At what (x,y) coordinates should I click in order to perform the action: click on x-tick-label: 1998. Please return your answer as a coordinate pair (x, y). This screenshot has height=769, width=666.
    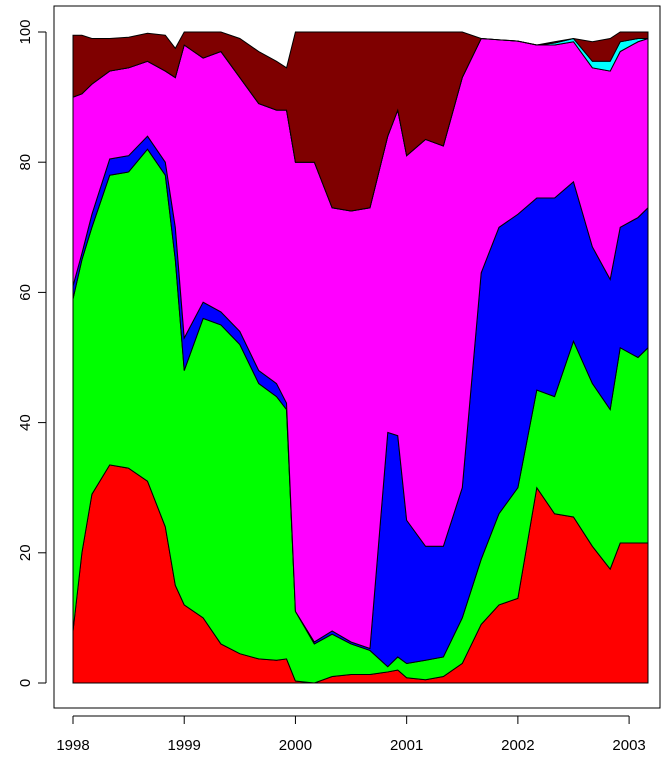
    Looking at the image, I should click on (72, 745).